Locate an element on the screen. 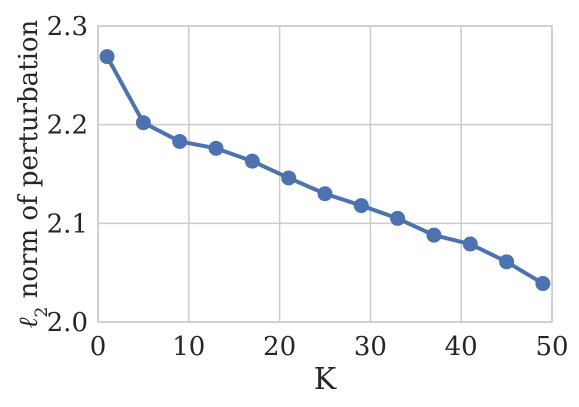  y-tick-label: 2.3 is located at coordinates (67, 27).